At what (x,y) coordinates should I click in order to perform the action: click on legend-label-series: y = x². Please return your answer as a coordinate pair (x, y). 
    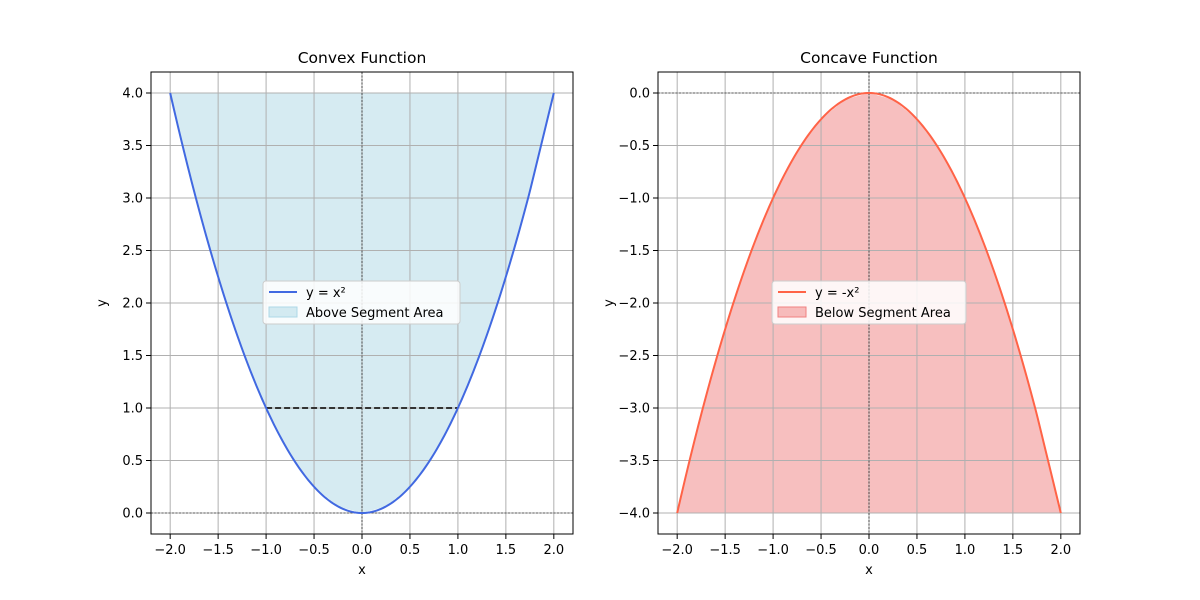
    Looking at the image, I should click on (326, 293).